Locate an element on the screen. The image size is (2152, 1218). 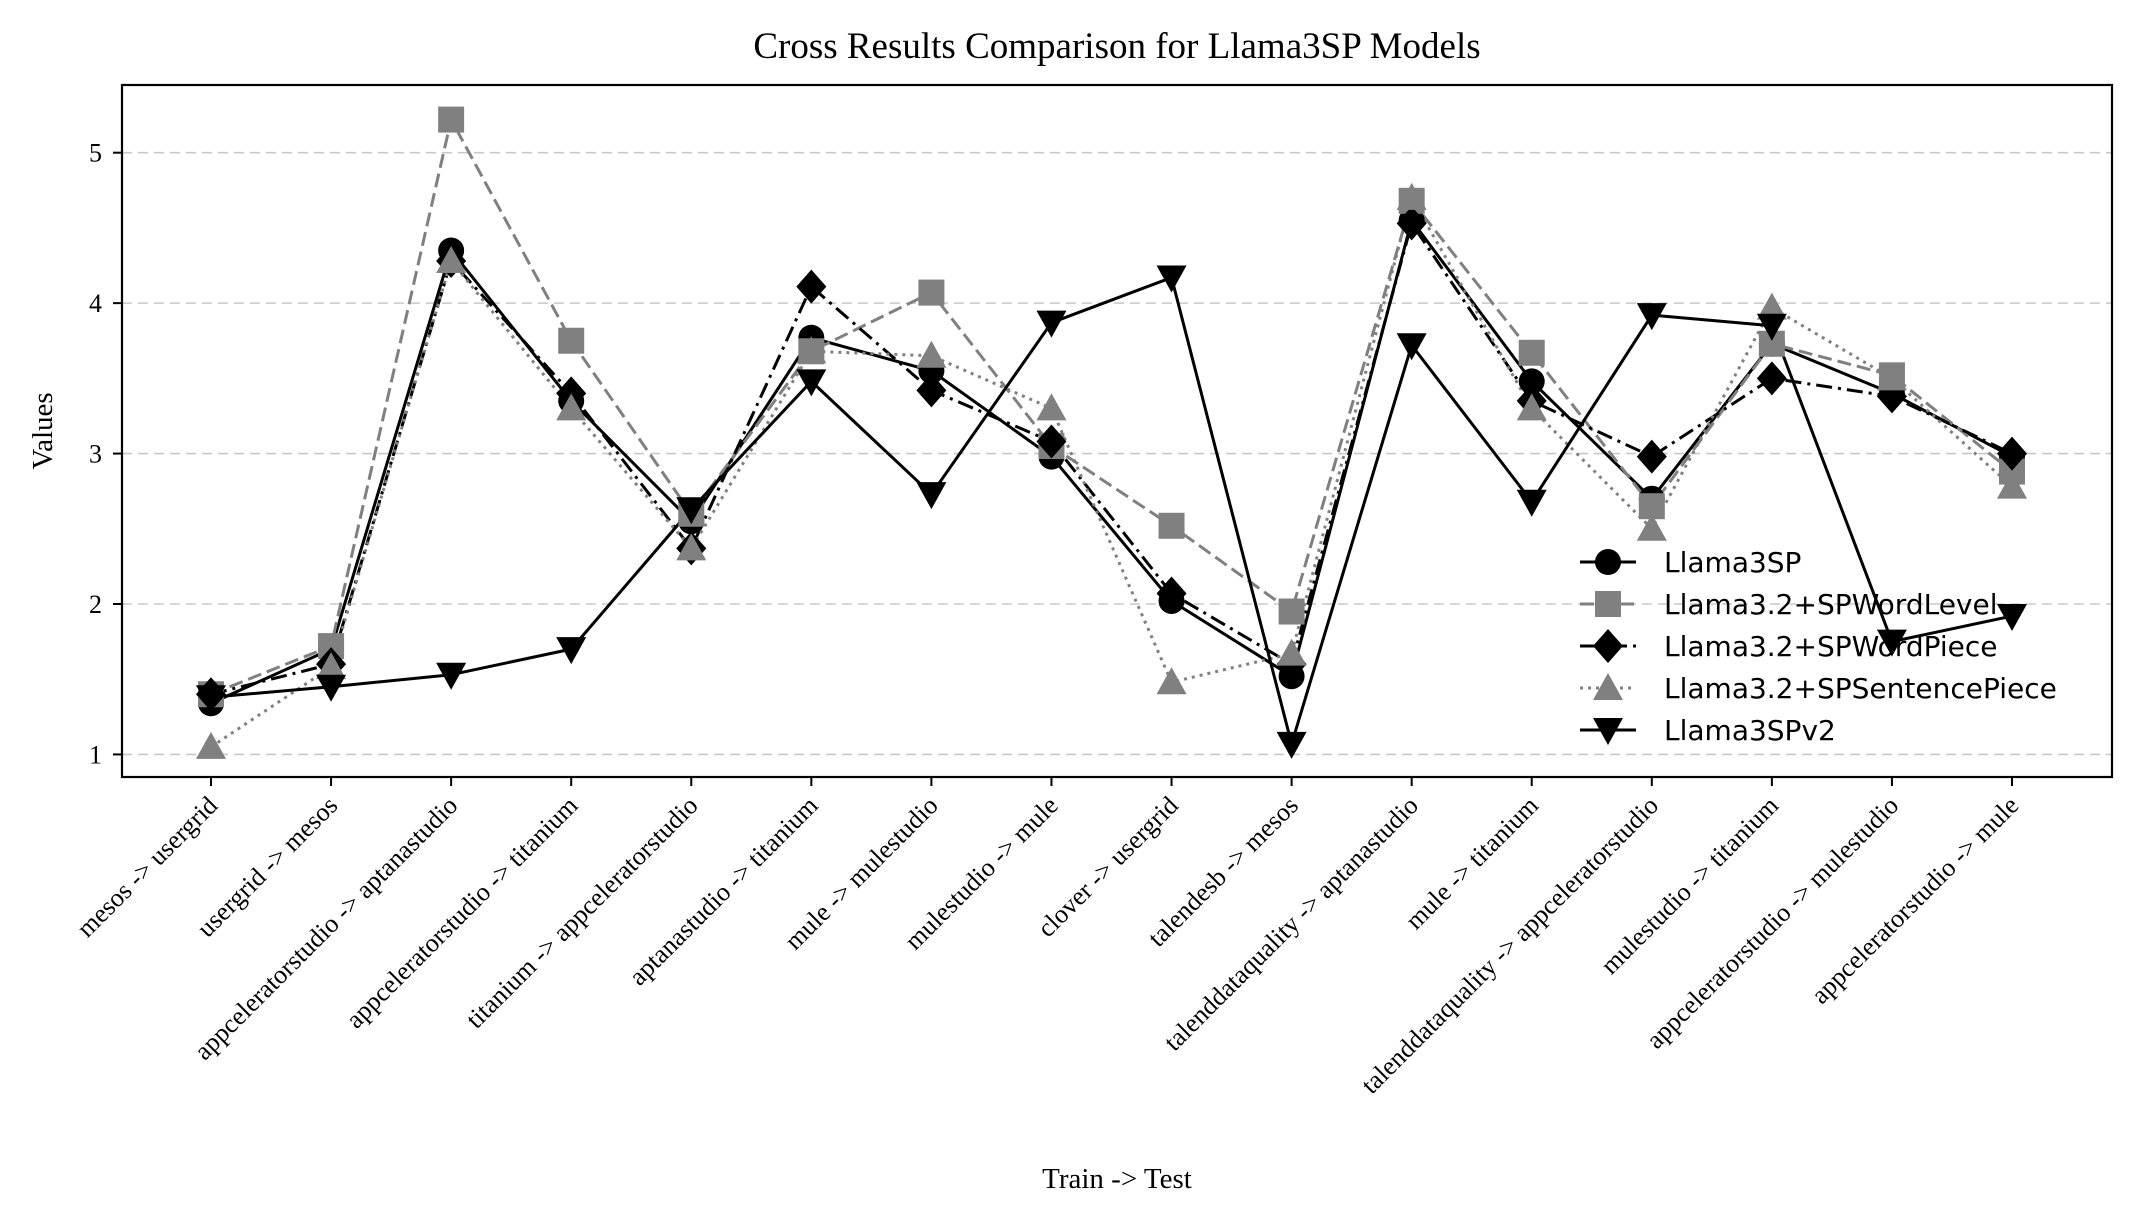
y-axis-label: Values is located at coordinates (43, 430).